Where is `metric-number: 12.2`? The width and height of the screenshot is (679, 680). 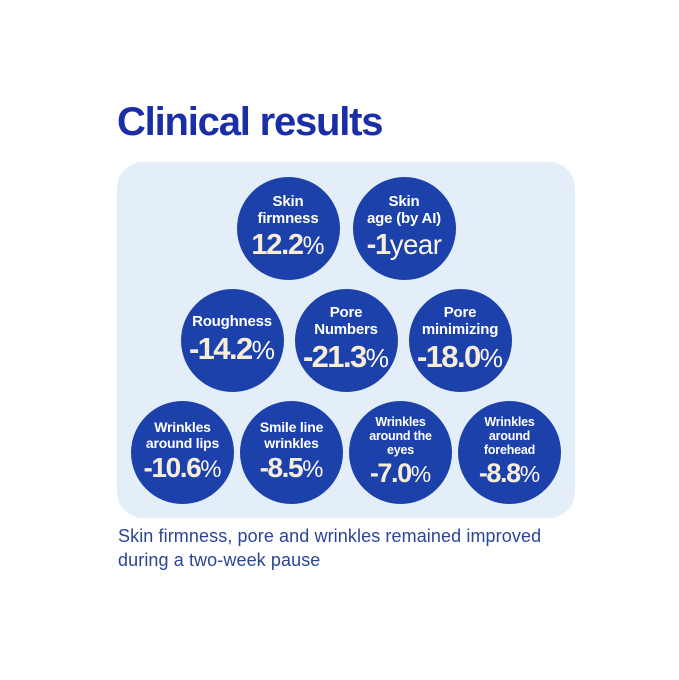 metric-number: 12.2 is located at coordinates (277, 245).